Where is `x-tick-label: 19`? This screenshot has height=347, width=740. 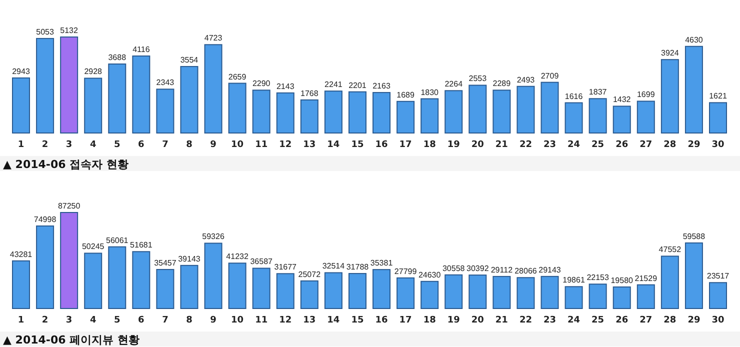 x-tick-label: 19 is located at coordinates (453, 145).